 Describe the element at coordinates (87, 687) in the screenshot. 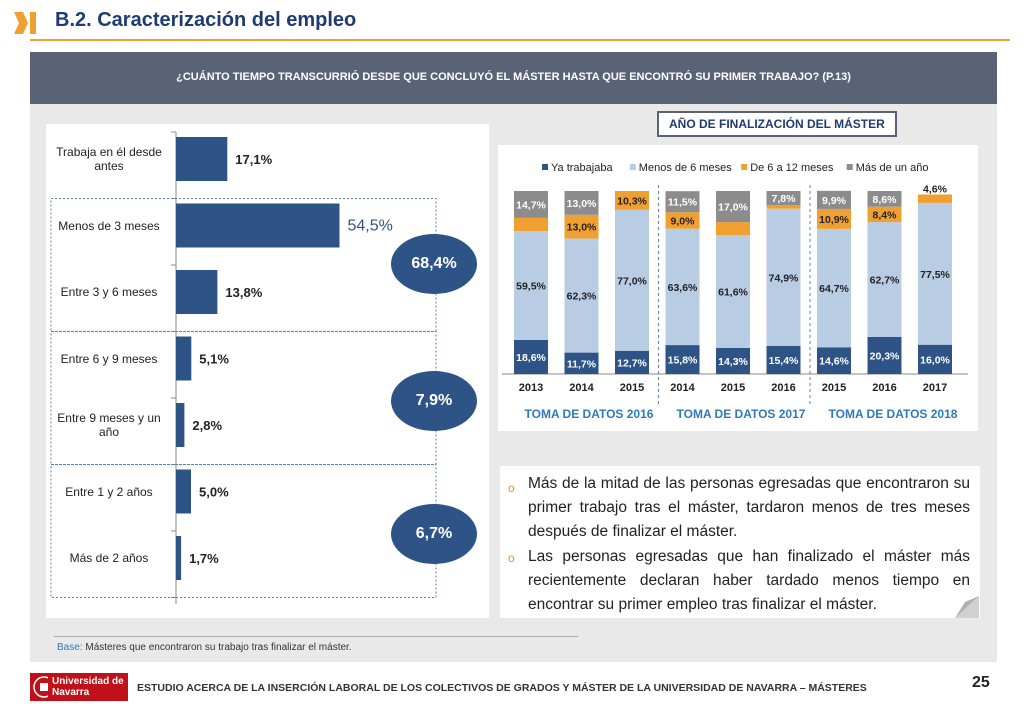

I see `logo-text: Universidad de Navarra` at that location.